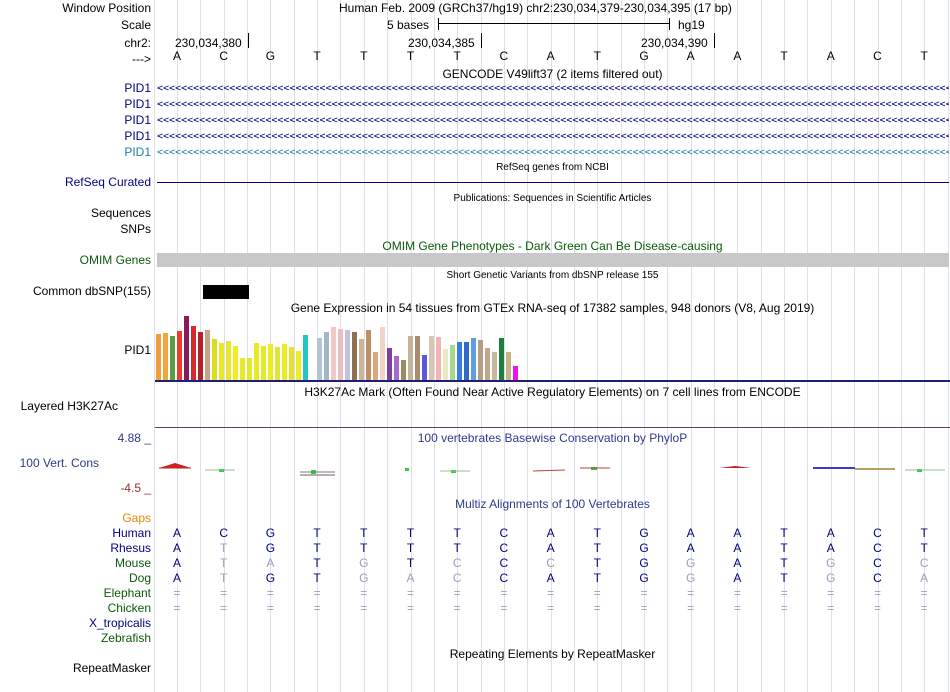 This screenshot has height=692, width=950. What do you see at coordinates (554, 24) in the screenshot?
I see `scale-bar` at bounding box center [554, 24].